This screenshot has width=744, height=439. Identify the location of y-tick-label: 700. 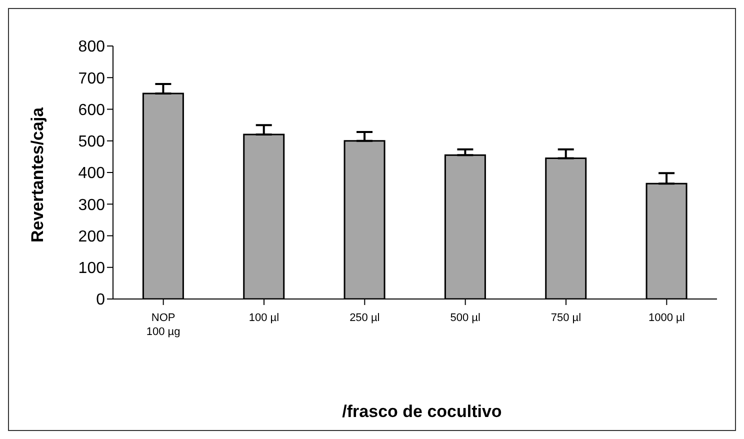
(92, 79).